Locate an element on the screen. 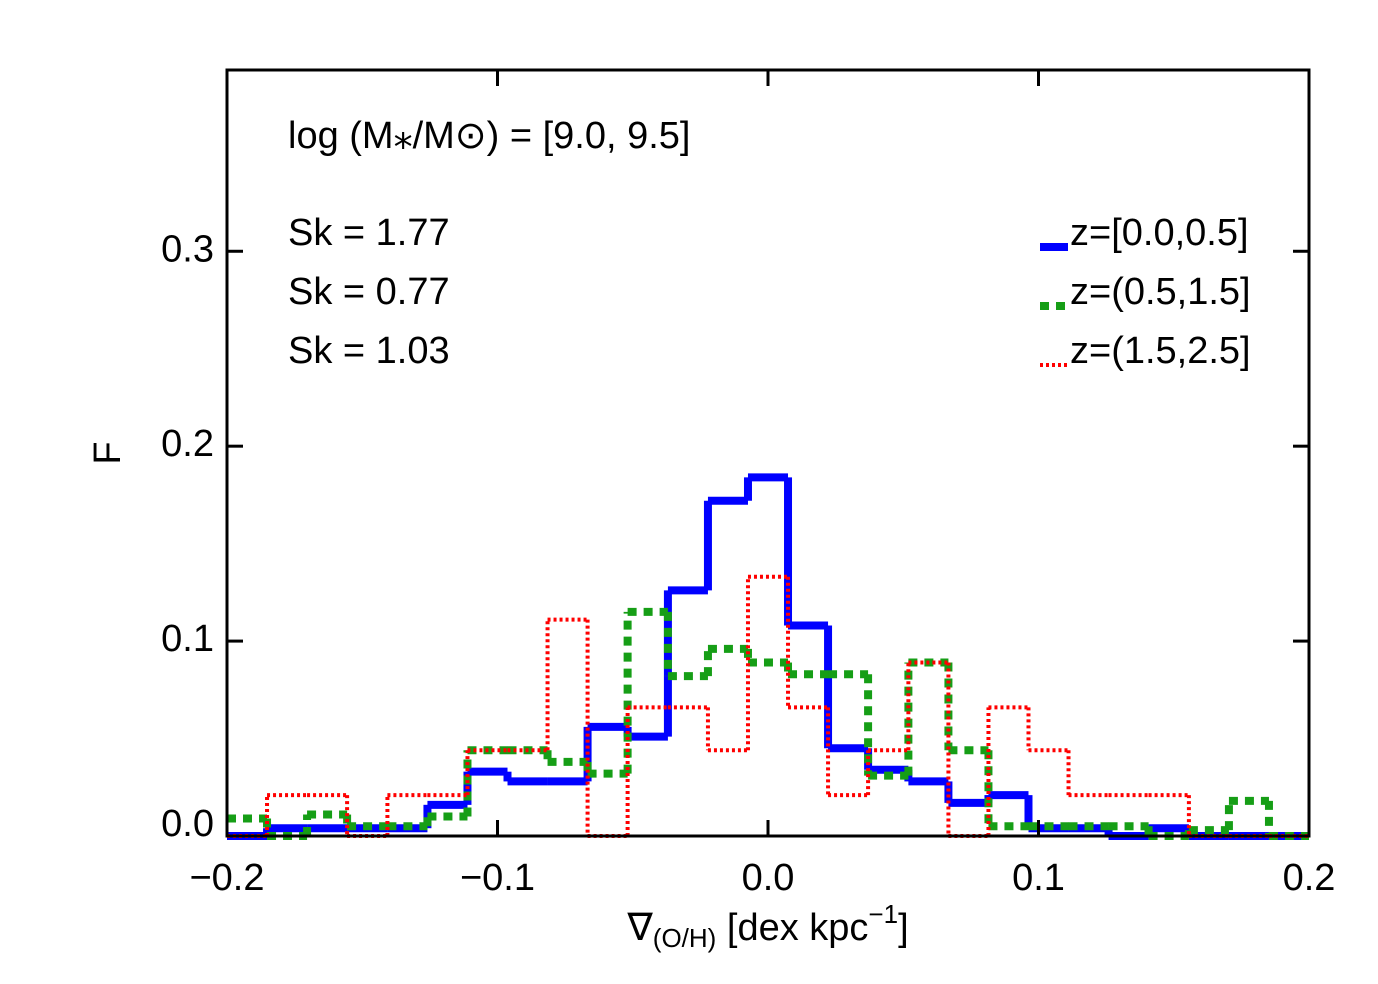 The image size is (1378, 984). x-label-symbol: ∇ is located at coordinates (639, 928).